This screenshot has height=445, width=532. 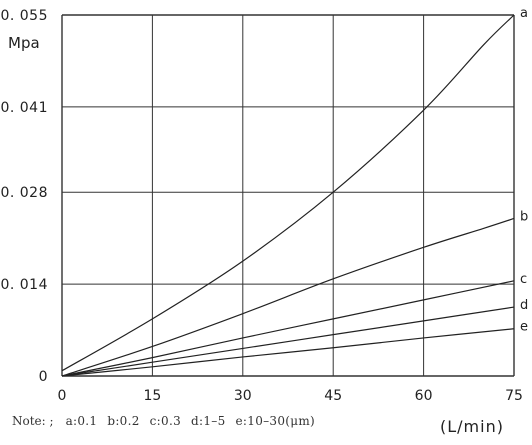 What do you see at coordinates (24, 16) in the screenshot?
I see `y-tick-label: 0. 055` at bounding box center [24, 16].